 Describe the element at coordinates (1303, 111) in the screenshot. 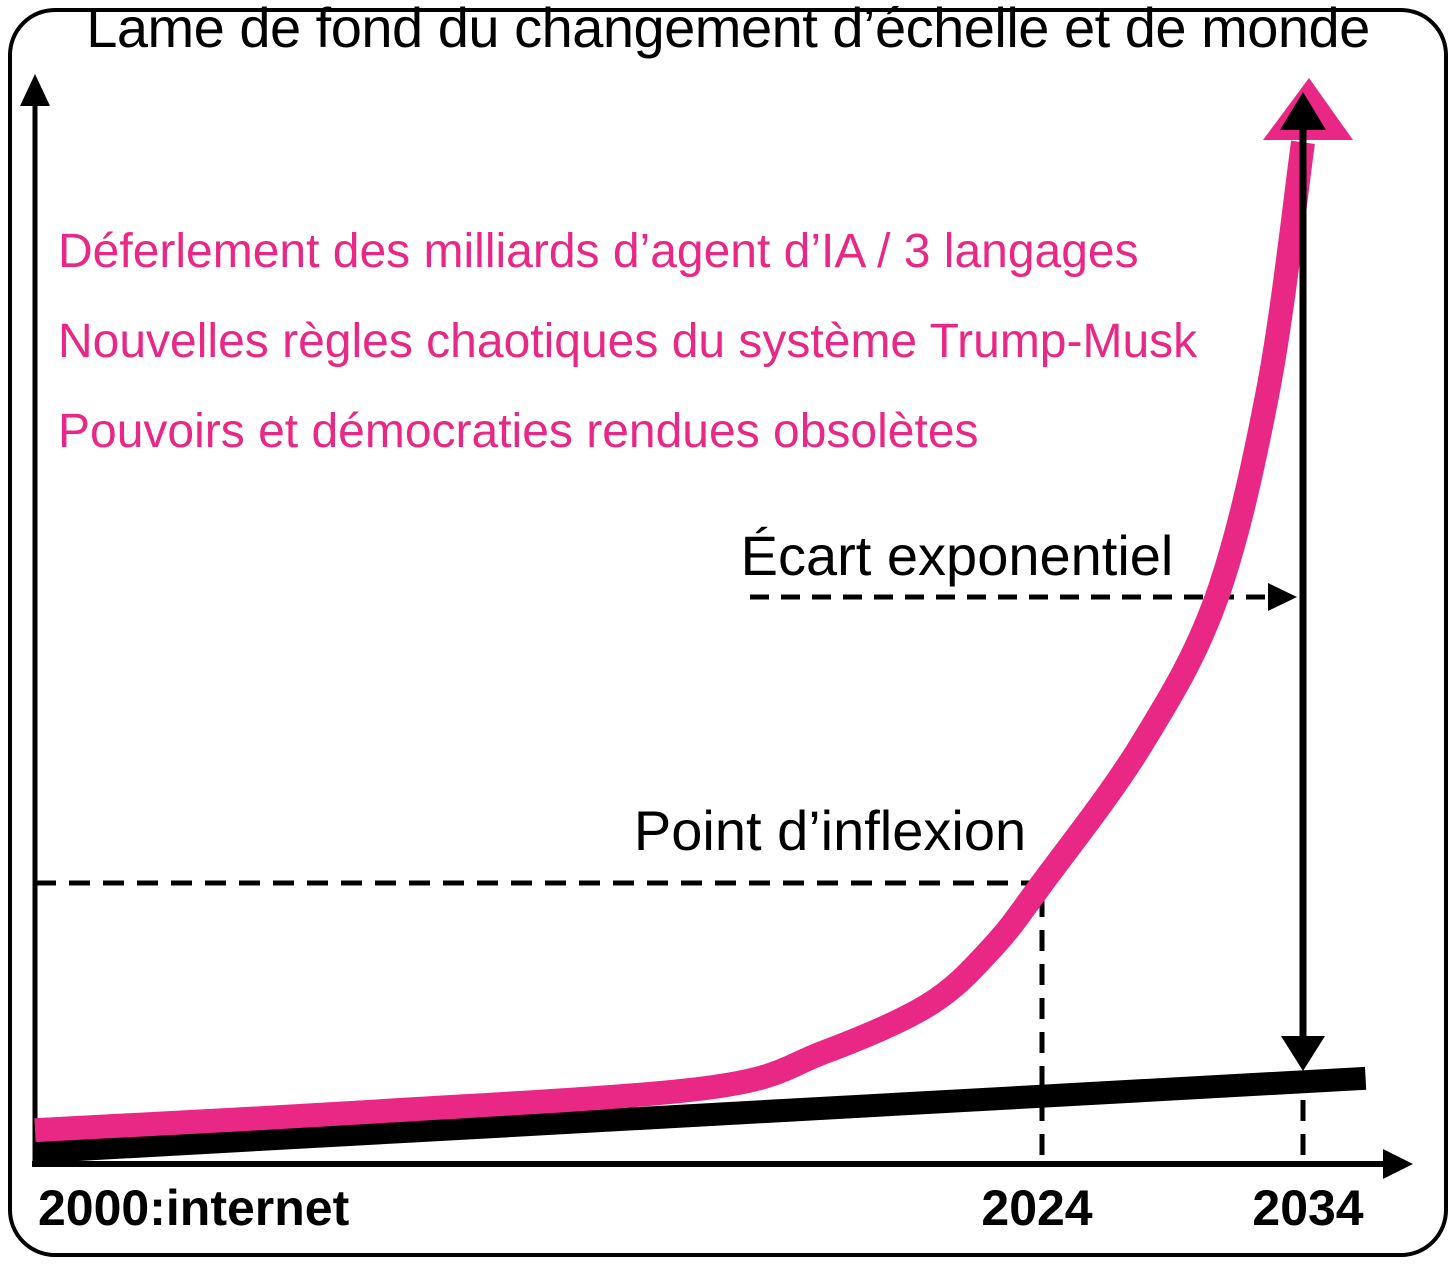

I see `gap-arrow-up-icon` at that location.